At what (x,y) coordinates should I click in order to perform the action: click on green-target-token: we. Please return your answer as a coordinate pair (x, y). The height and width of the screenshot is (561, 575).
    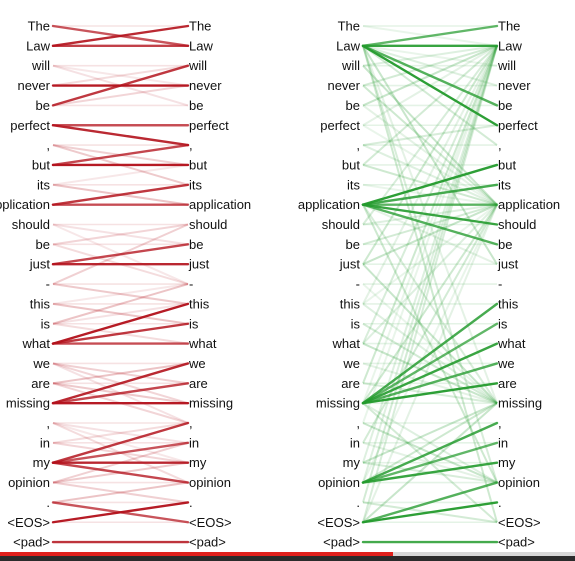
    Looking at the image, I should click on (506, 363).